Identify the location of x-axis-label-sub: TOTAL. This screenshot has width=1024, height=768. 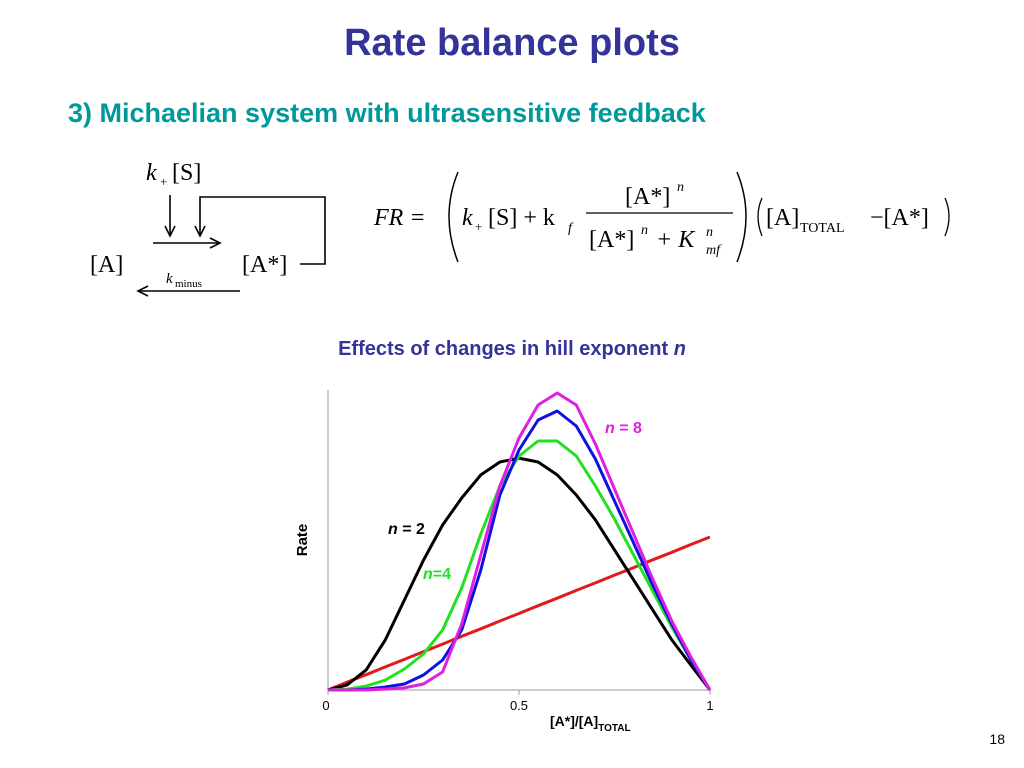
(614, 728).